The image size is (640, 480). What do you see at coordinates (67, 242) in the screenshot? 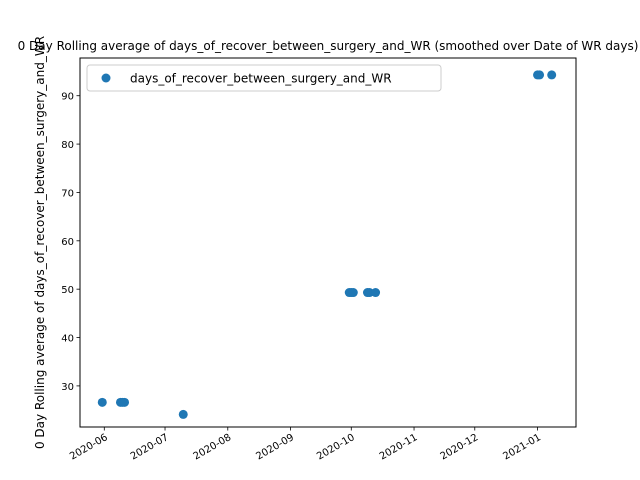
I see `y-tick-label: 60` at bounding box center [67, 242].